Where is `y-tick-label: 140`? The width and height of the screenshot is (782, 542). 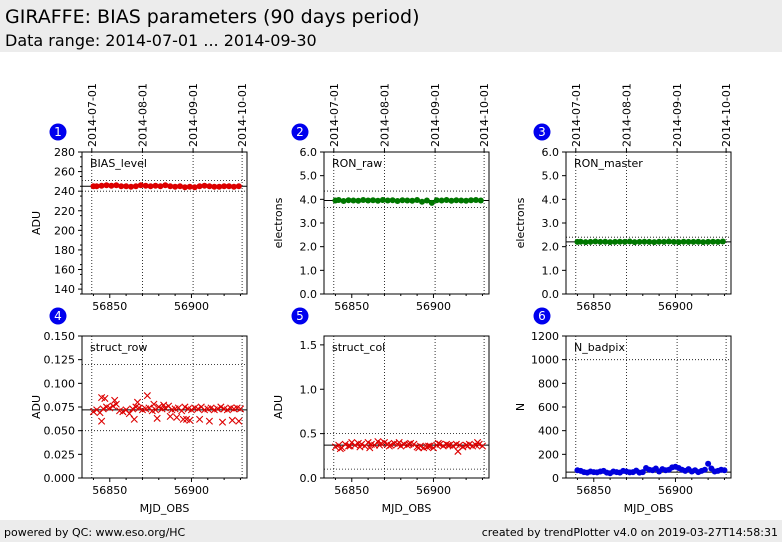
y-tick-label: 140 is located at coordinates (64, 289).